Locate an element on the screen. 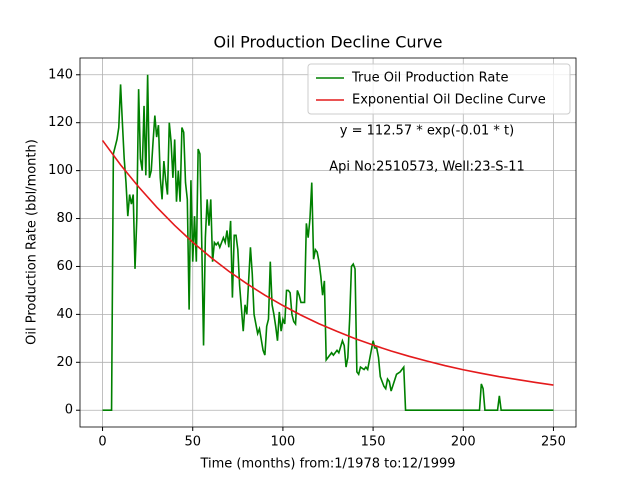 The image size is (640, 480). y-tick-label: 140 is located at coordinates (60, 74).